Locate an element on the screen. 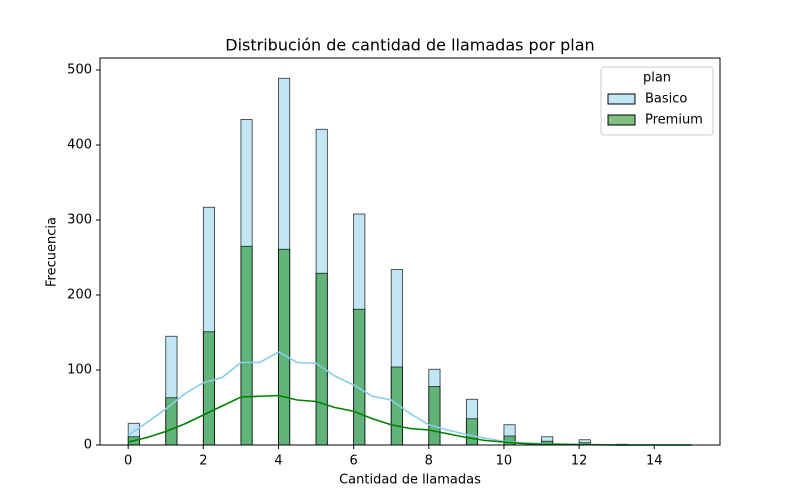 The width and height of the screenshot is (800, 504). legend-label: Premium is located at coordinates (674, 120).